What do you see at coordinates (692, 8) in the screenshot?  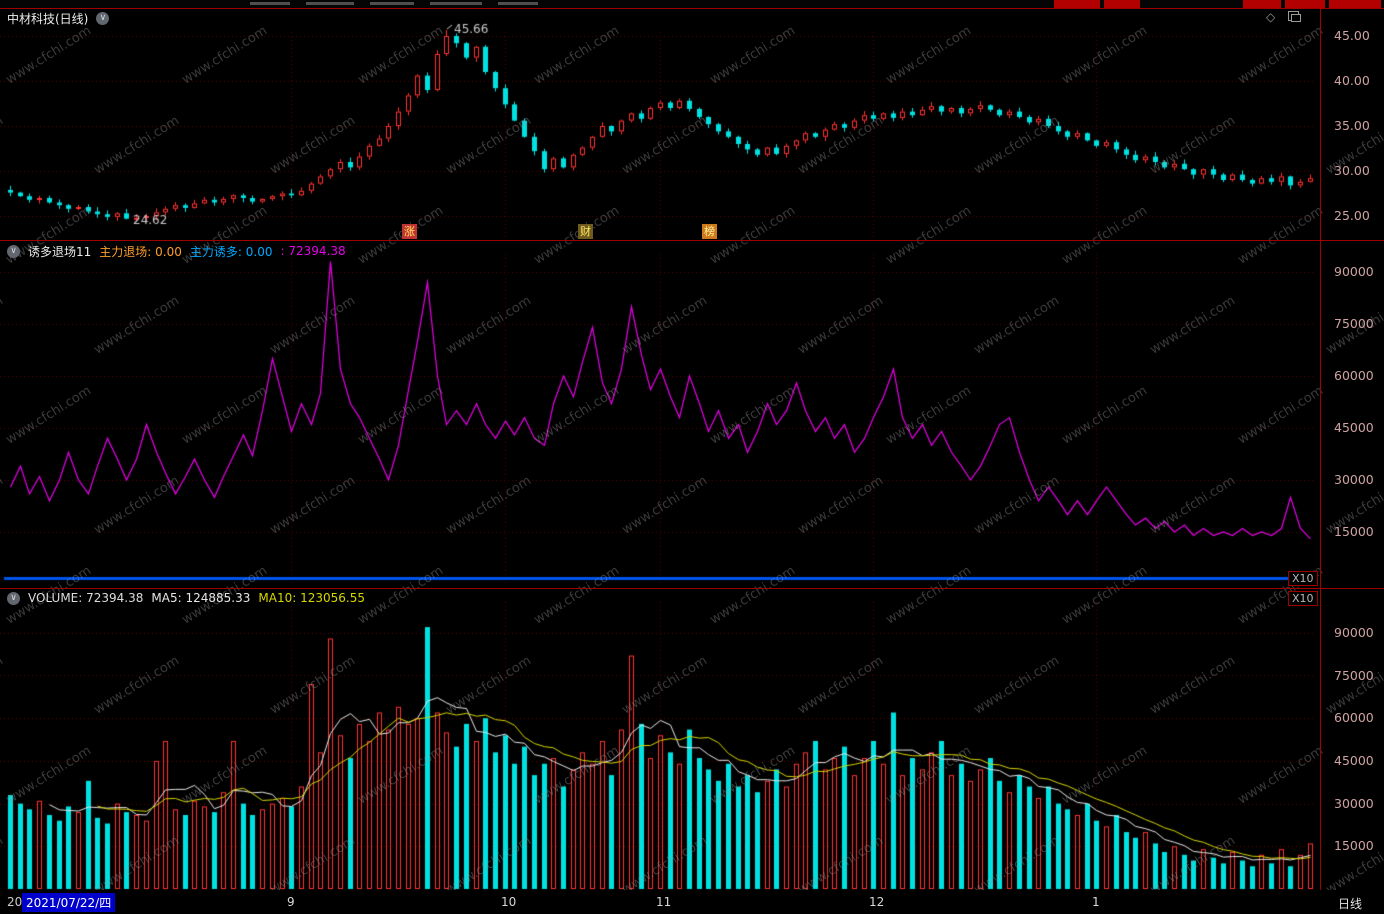 I see `panel-border-top` at bounding box center [692, 8].